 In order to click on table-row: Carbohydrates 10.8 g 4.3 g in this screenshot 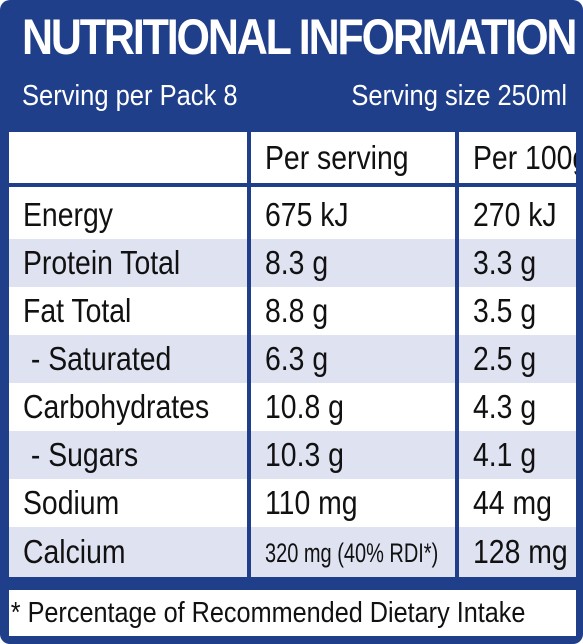, I will do `click(292, 407)`.